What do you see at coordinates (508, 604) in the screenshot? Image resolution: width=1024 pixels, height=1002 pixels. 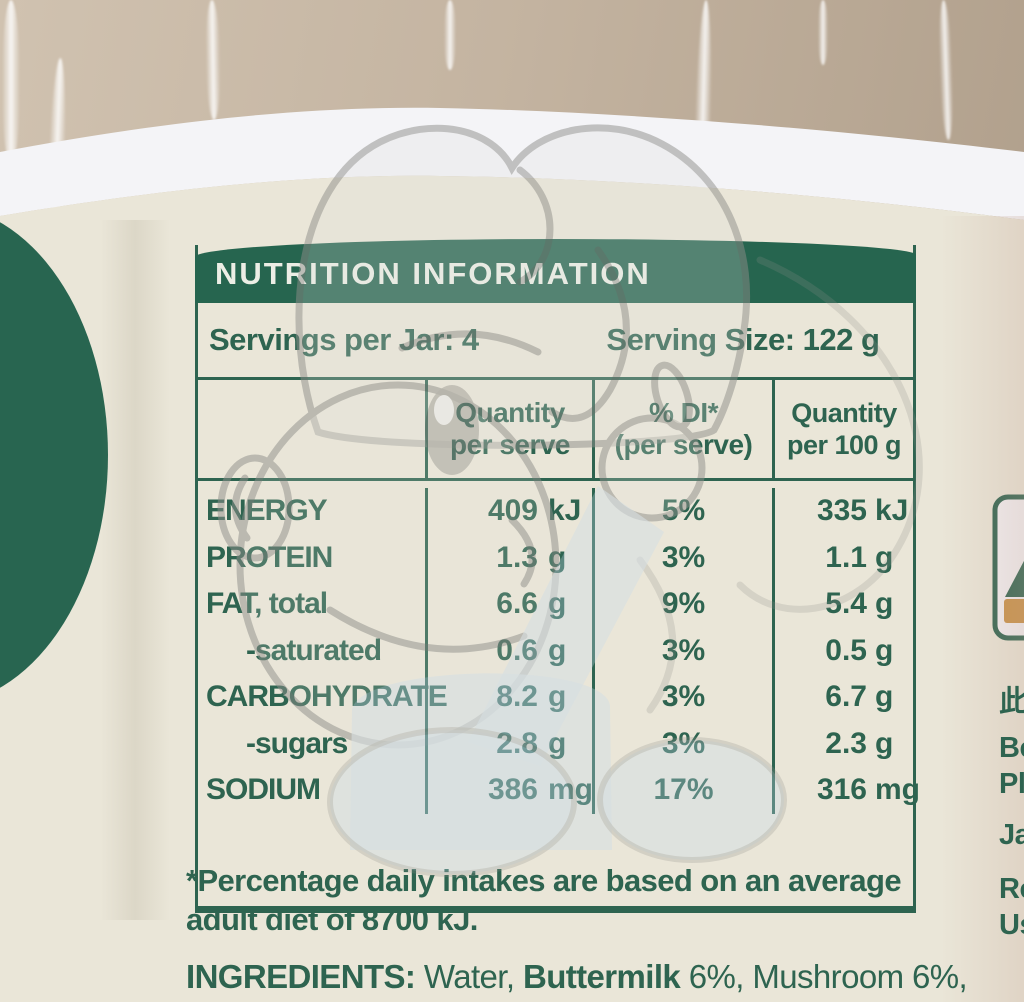 I see `quantity-per-serve-value: 6.6 g` at bounding box center [508, 604].